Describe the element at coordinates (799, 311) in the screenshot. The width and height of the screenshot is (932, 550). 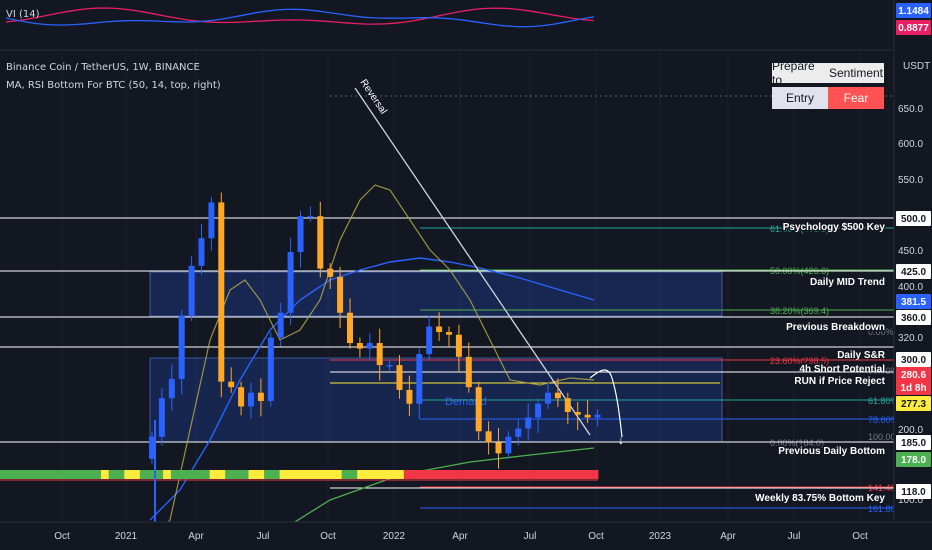
I see `fib-label-2: 38.20%(369.4)` at that location.